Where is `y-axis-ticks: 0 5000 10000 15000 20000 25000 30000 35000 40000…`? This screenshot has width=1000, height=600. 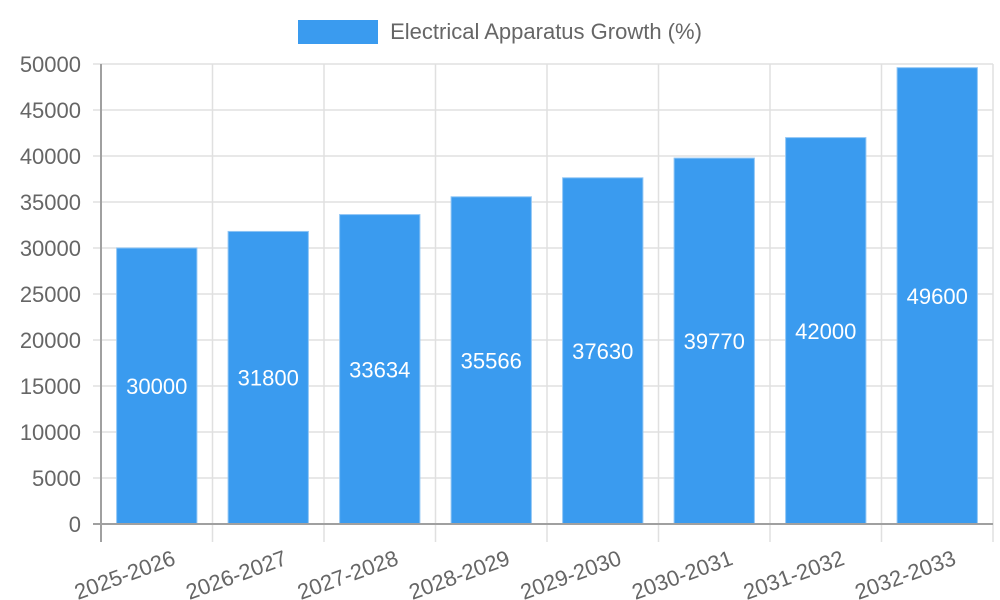 y-axis-ticks: 0 5000 10000 15000 20000 25000 30000 35000 40000… is located at coordinates (50, 294).